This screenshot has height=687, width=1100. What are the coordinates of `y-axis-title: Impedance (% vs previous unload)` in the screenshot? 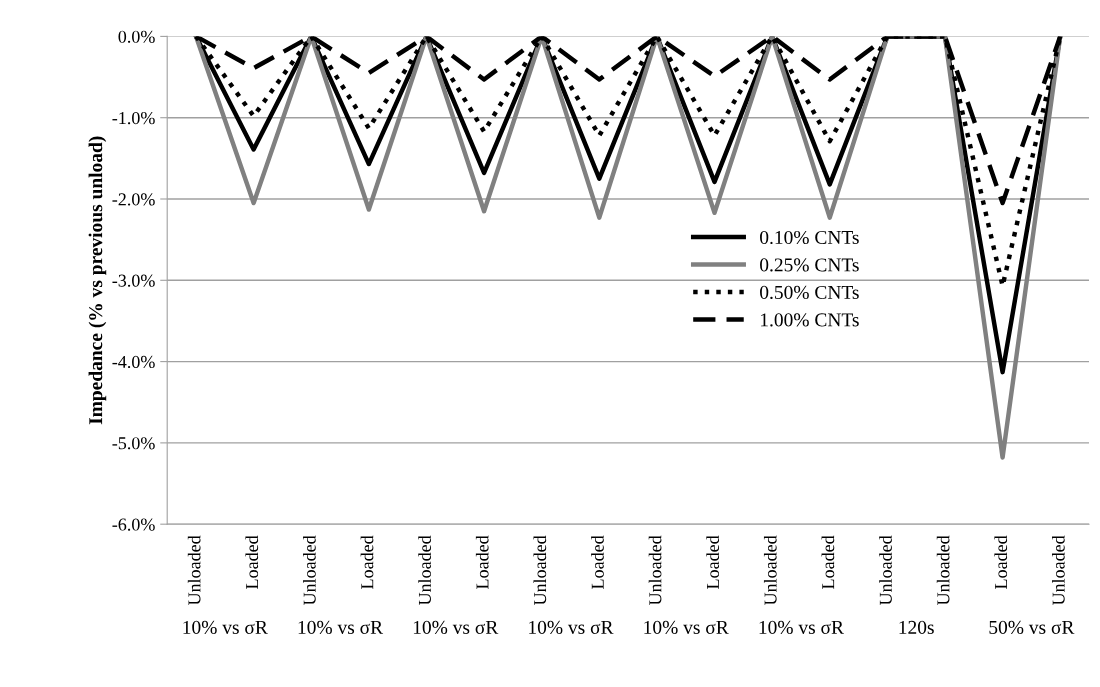 It's located at (97, 280).